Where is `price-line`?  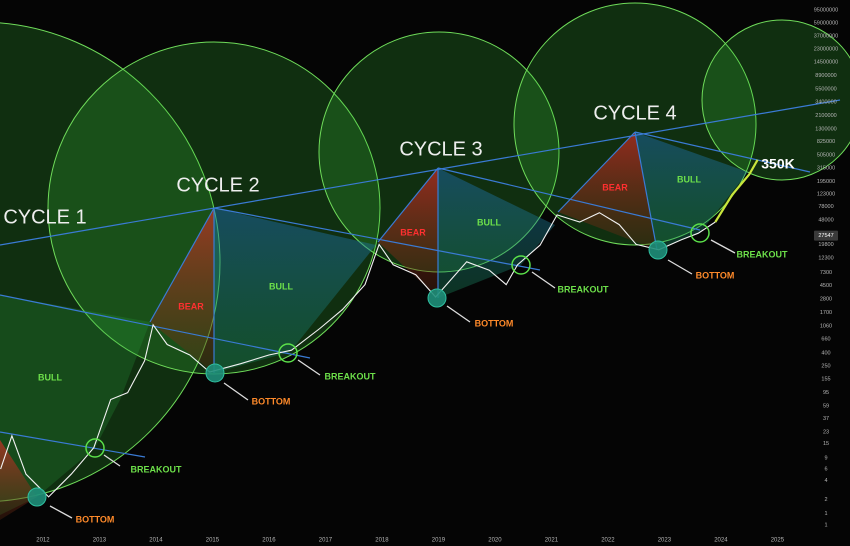 price-line is located at coordinates (736, 191).